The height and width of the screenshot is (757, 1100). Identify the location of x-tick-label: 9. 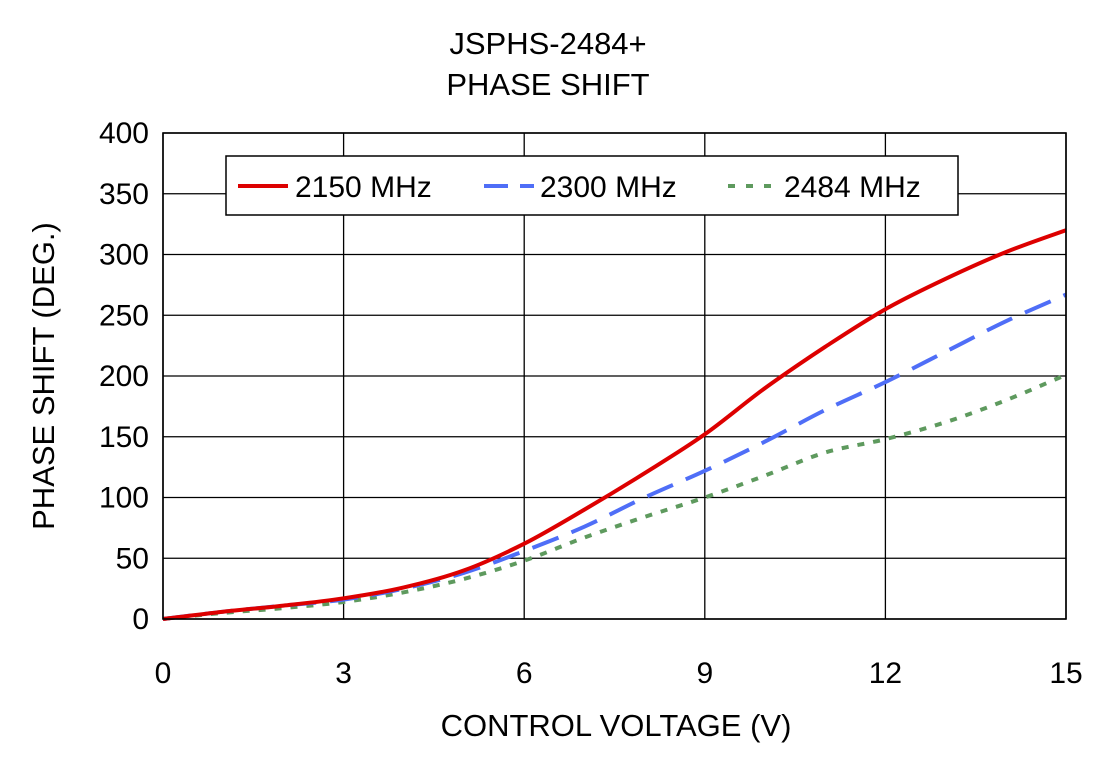
(704, 673).